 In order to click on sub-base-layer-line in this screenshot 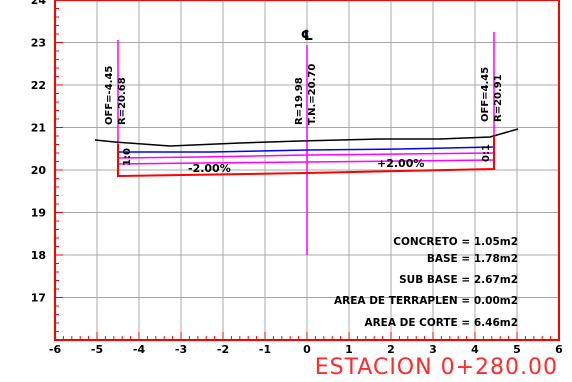, I will do `click(306, 155)`.